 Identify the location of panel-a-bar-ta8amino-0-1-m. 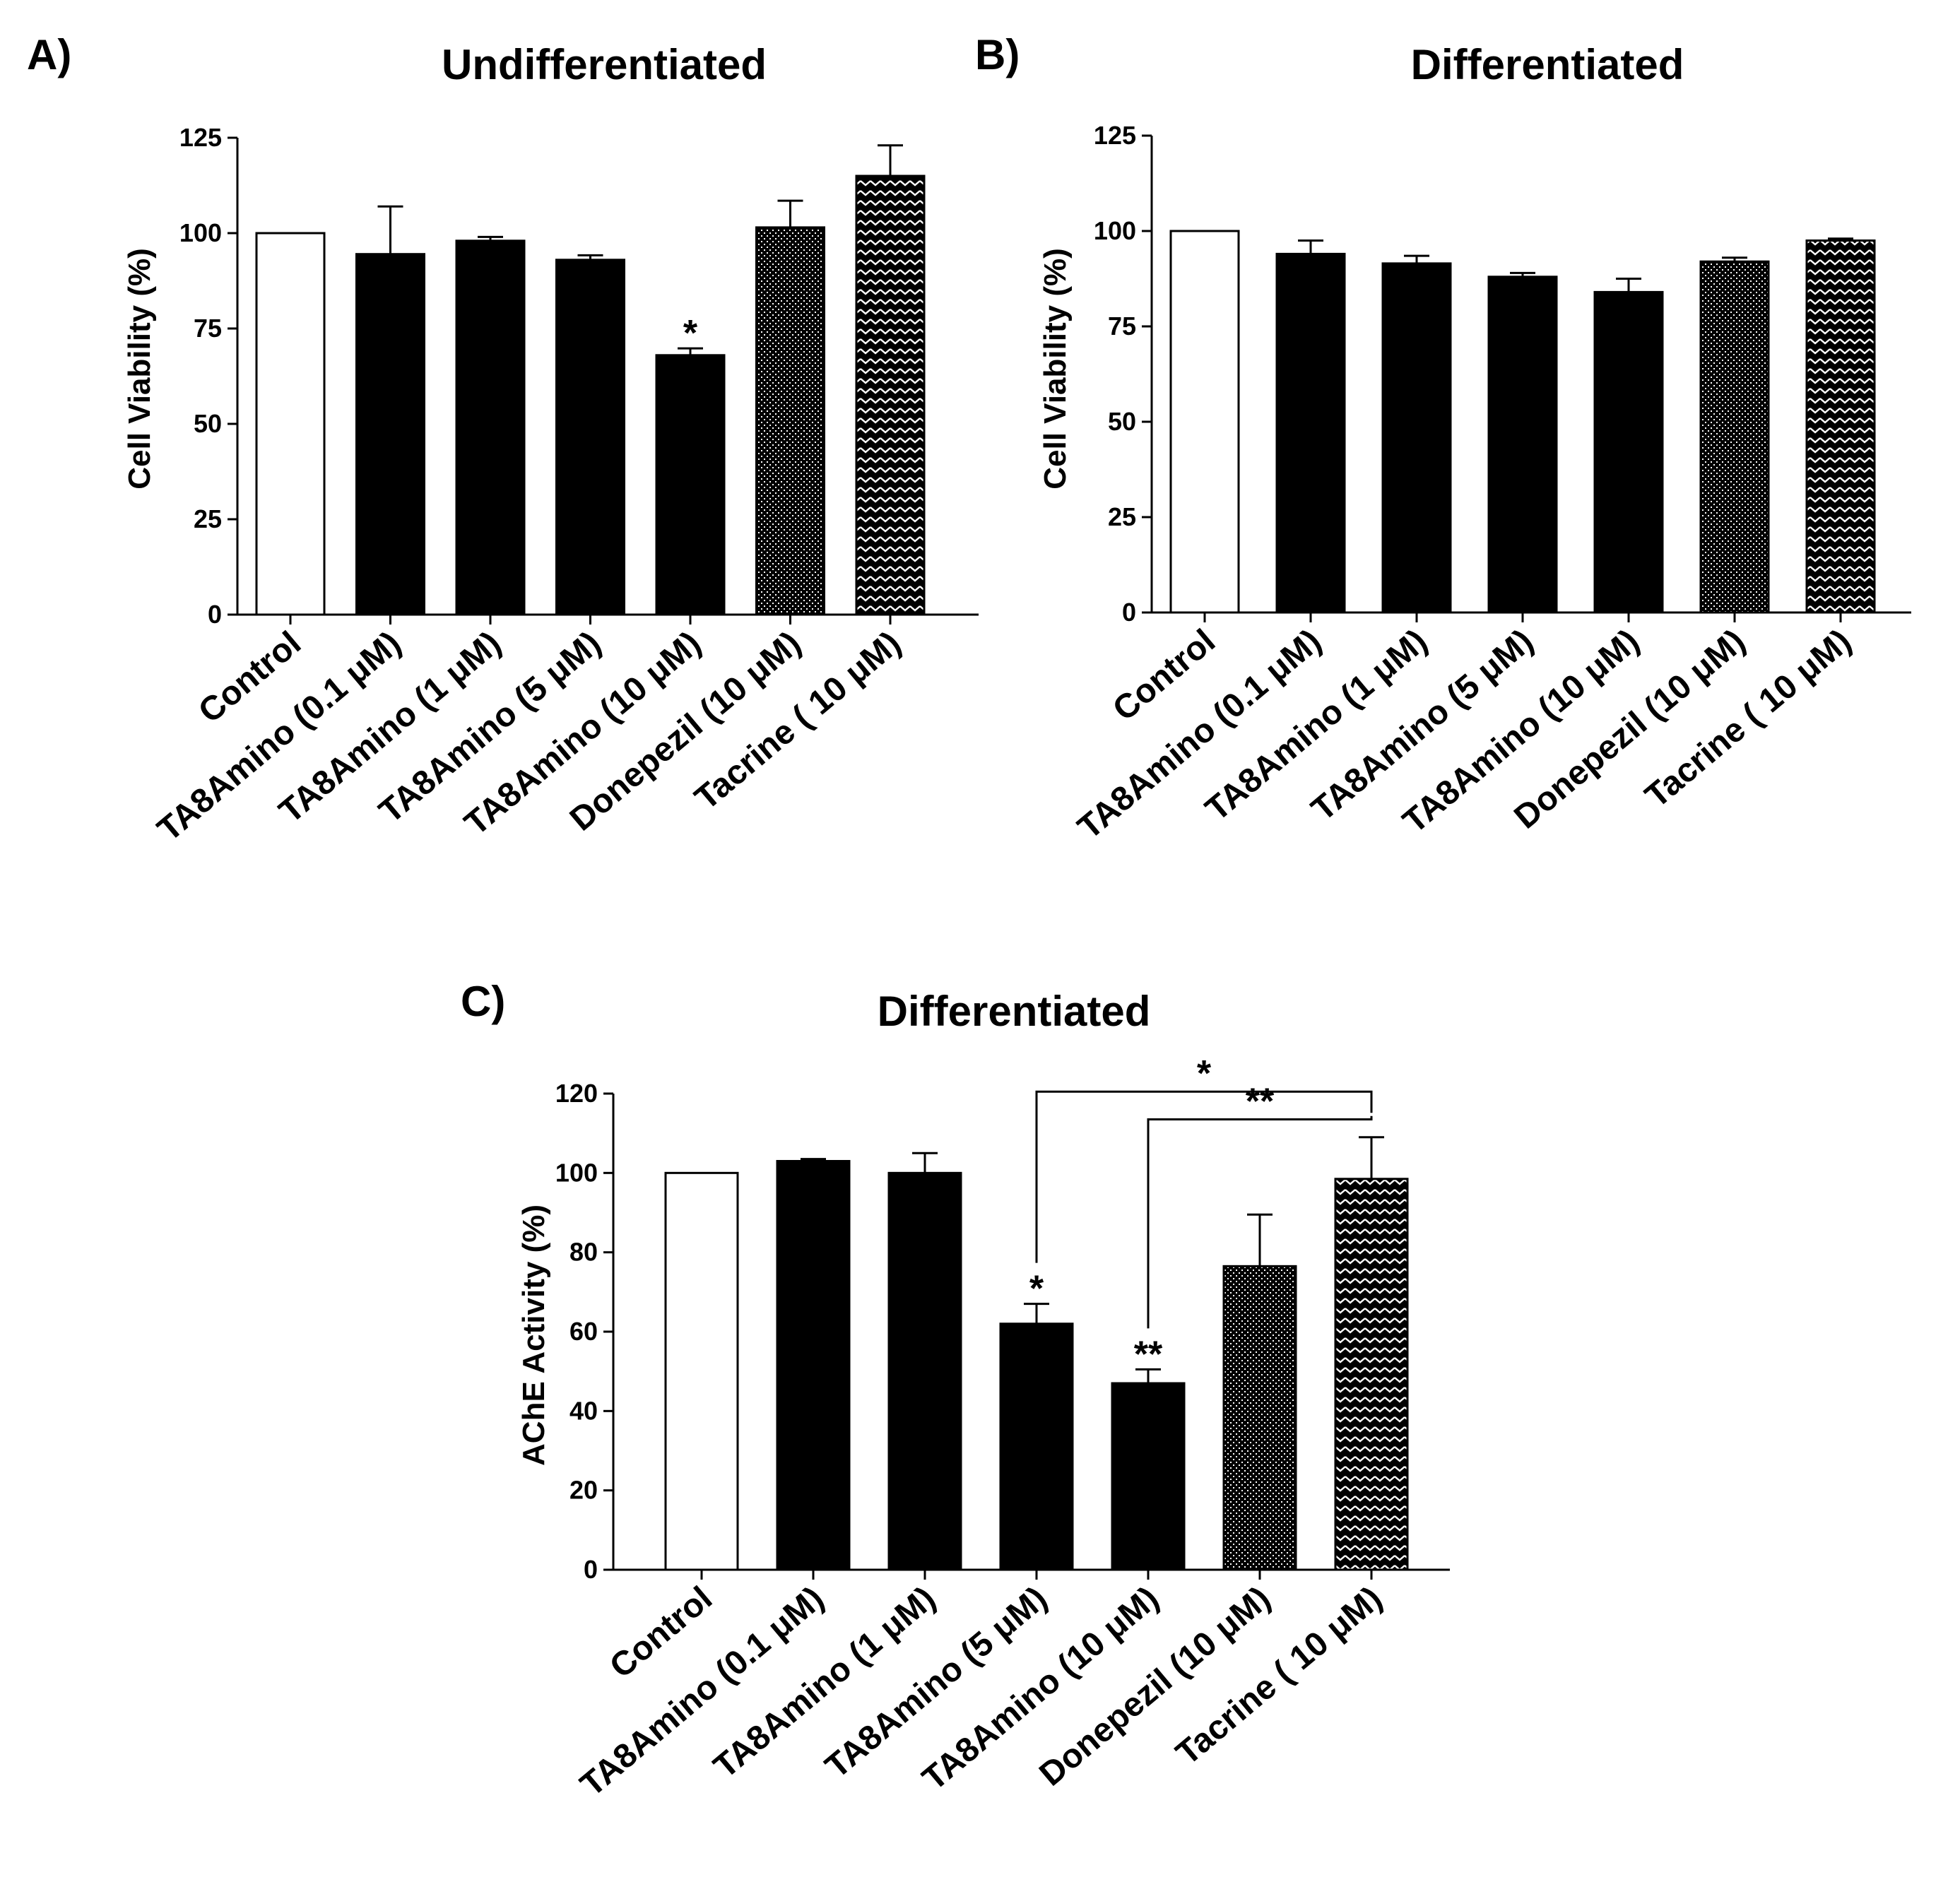
(390, 434).